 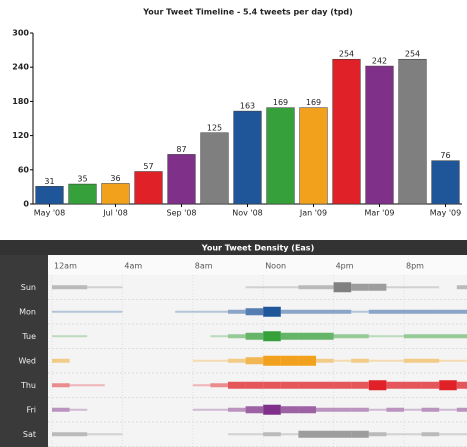 I want to click on data-label: 169, so click(x=280, y=102).